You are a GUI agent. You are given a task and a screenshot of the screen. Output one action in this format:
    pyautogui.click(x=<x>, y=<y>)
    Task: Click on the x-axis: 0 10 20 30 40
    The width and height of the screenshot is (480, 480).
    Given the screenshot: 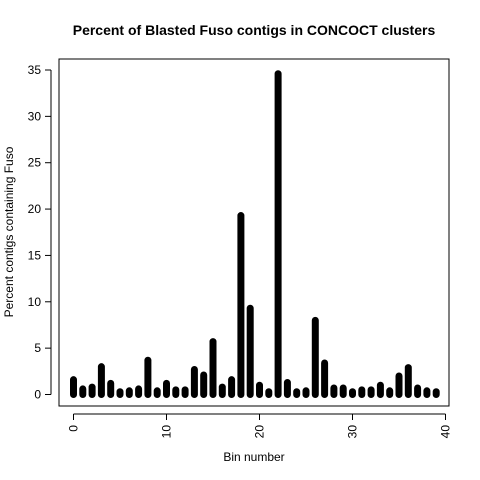 What is the action you would take?
    pyautogui.click(x=260, y=426)
    